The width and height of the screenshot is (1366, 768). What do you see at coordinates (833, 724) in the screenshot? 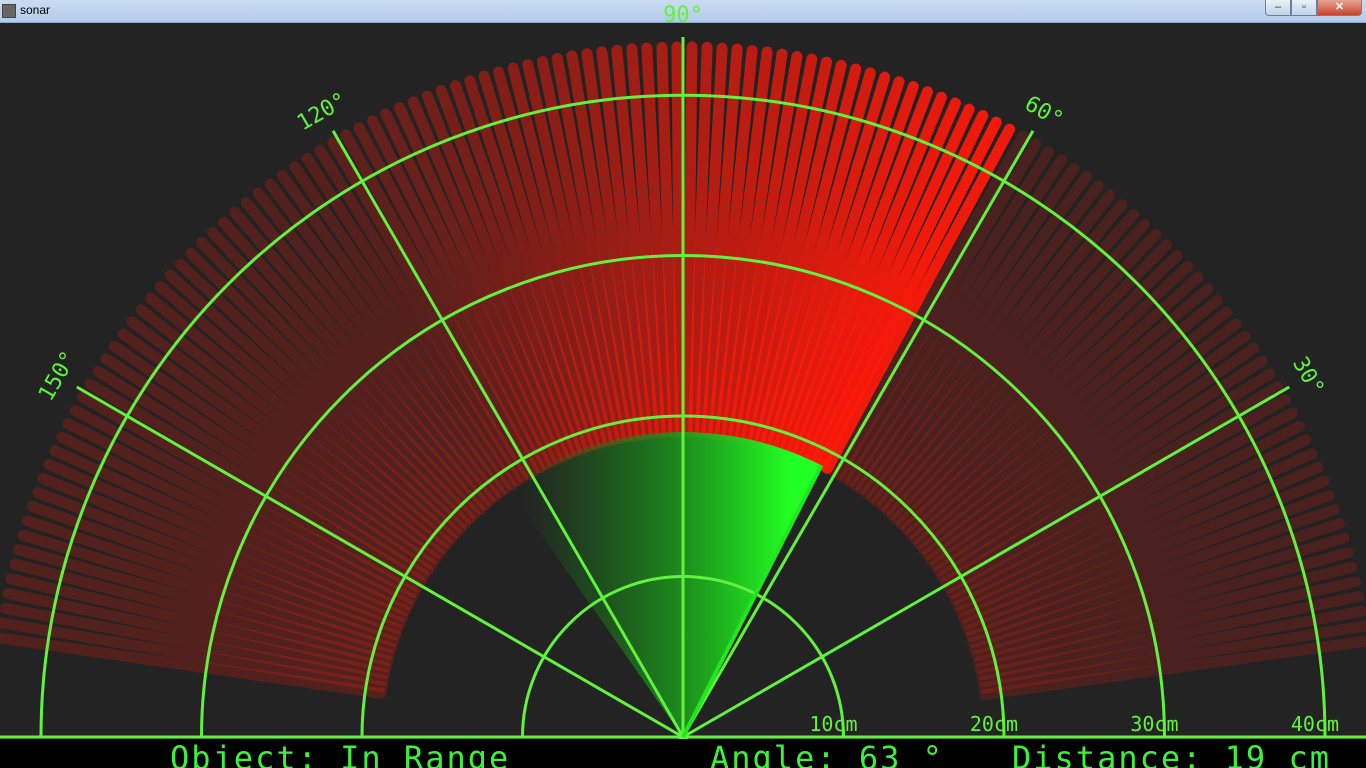
I see `distance-label-10cm: 10cm` at bounding box center [833, 724].